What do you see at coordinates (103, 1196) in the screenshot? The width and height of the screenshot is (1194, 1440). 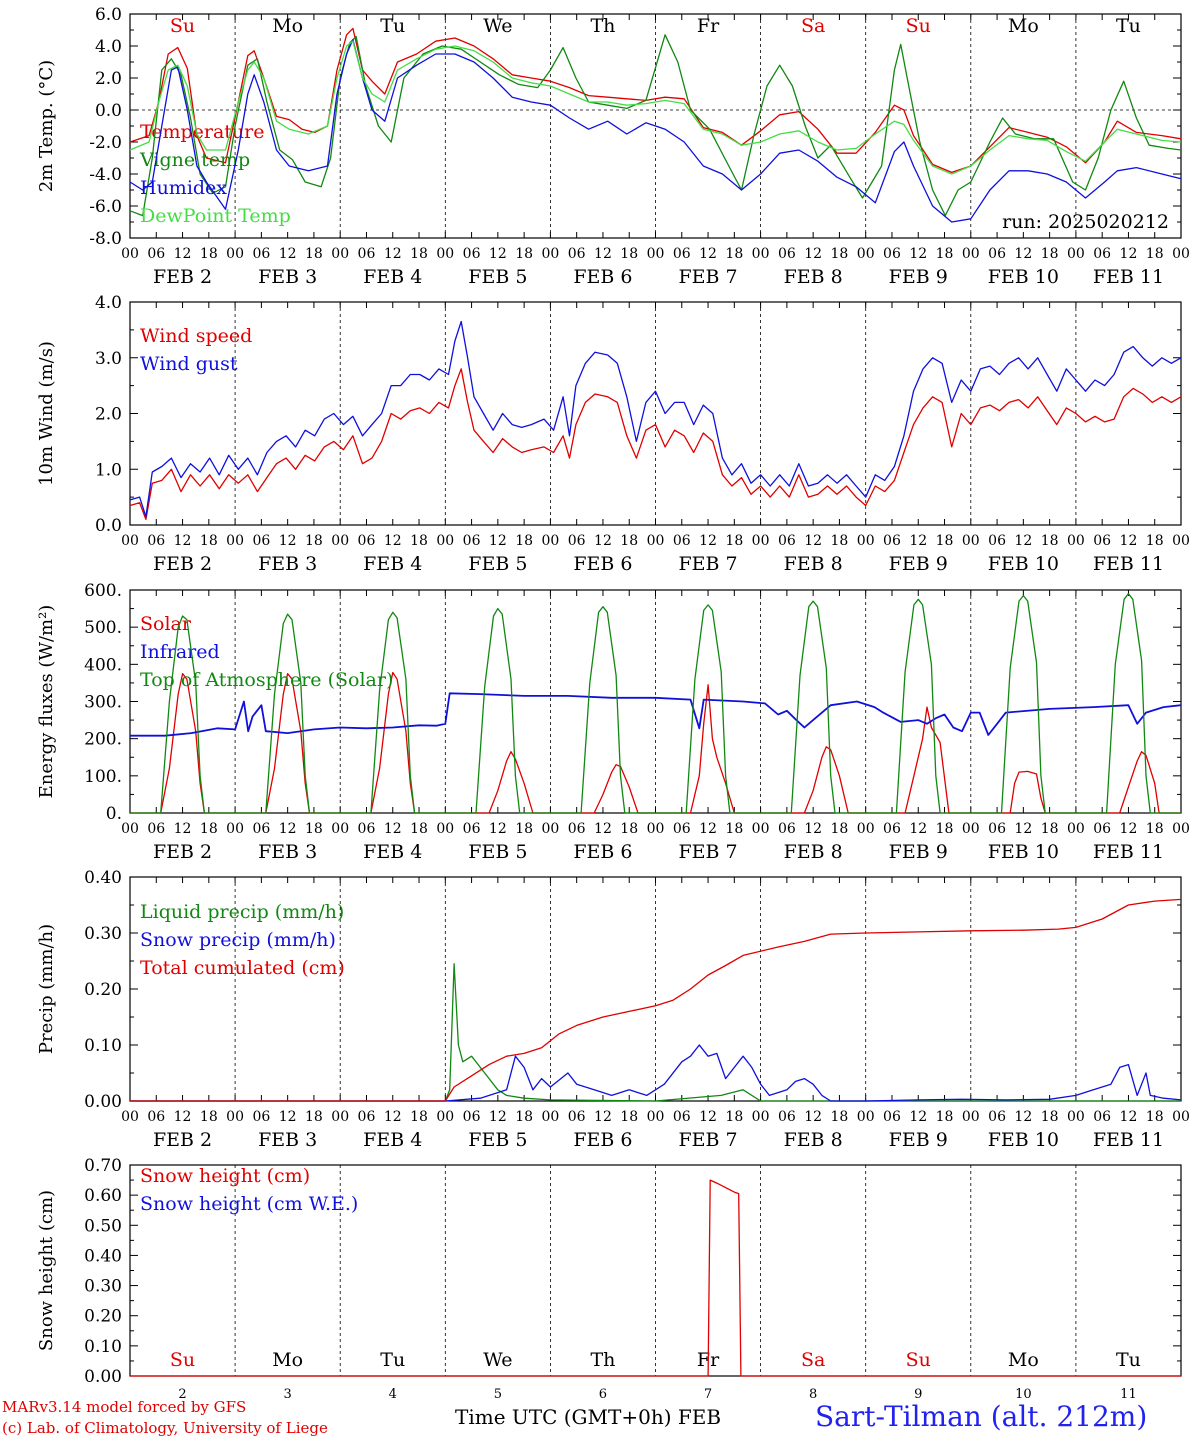 I see `y-tick-label: 0.60` at bounding box center [103, 1196].